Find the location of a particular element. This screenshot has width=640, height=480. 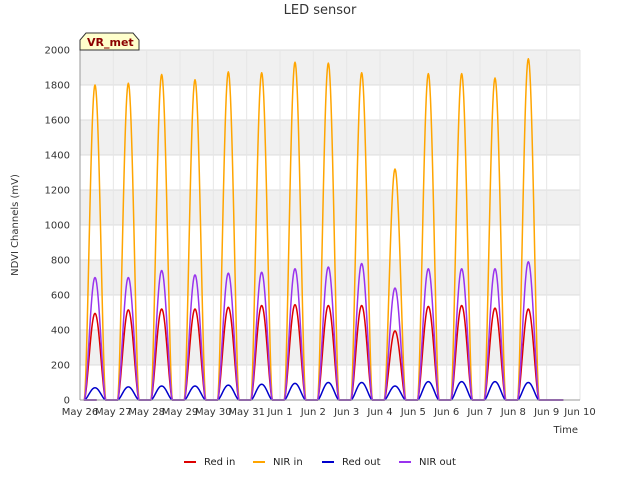

y-tick-label: 0 is located at coordinates (67, 401).